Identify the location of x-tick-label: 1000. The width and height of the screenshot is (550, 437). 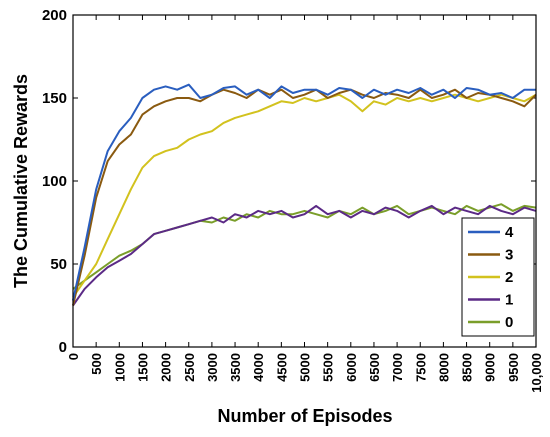
(119, 367).